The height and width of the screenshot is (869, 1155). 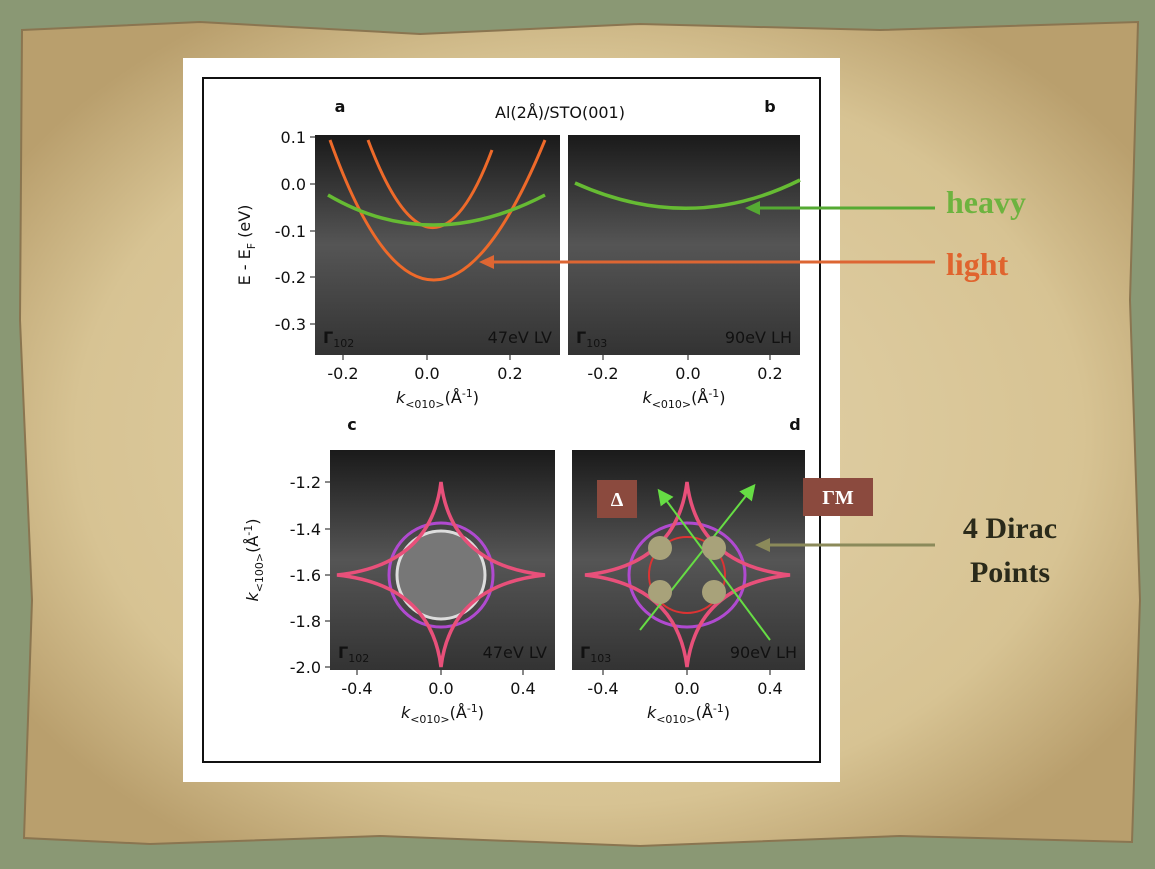 I want to click on y-tick-label: -1.8, so click(x=305, y=621).